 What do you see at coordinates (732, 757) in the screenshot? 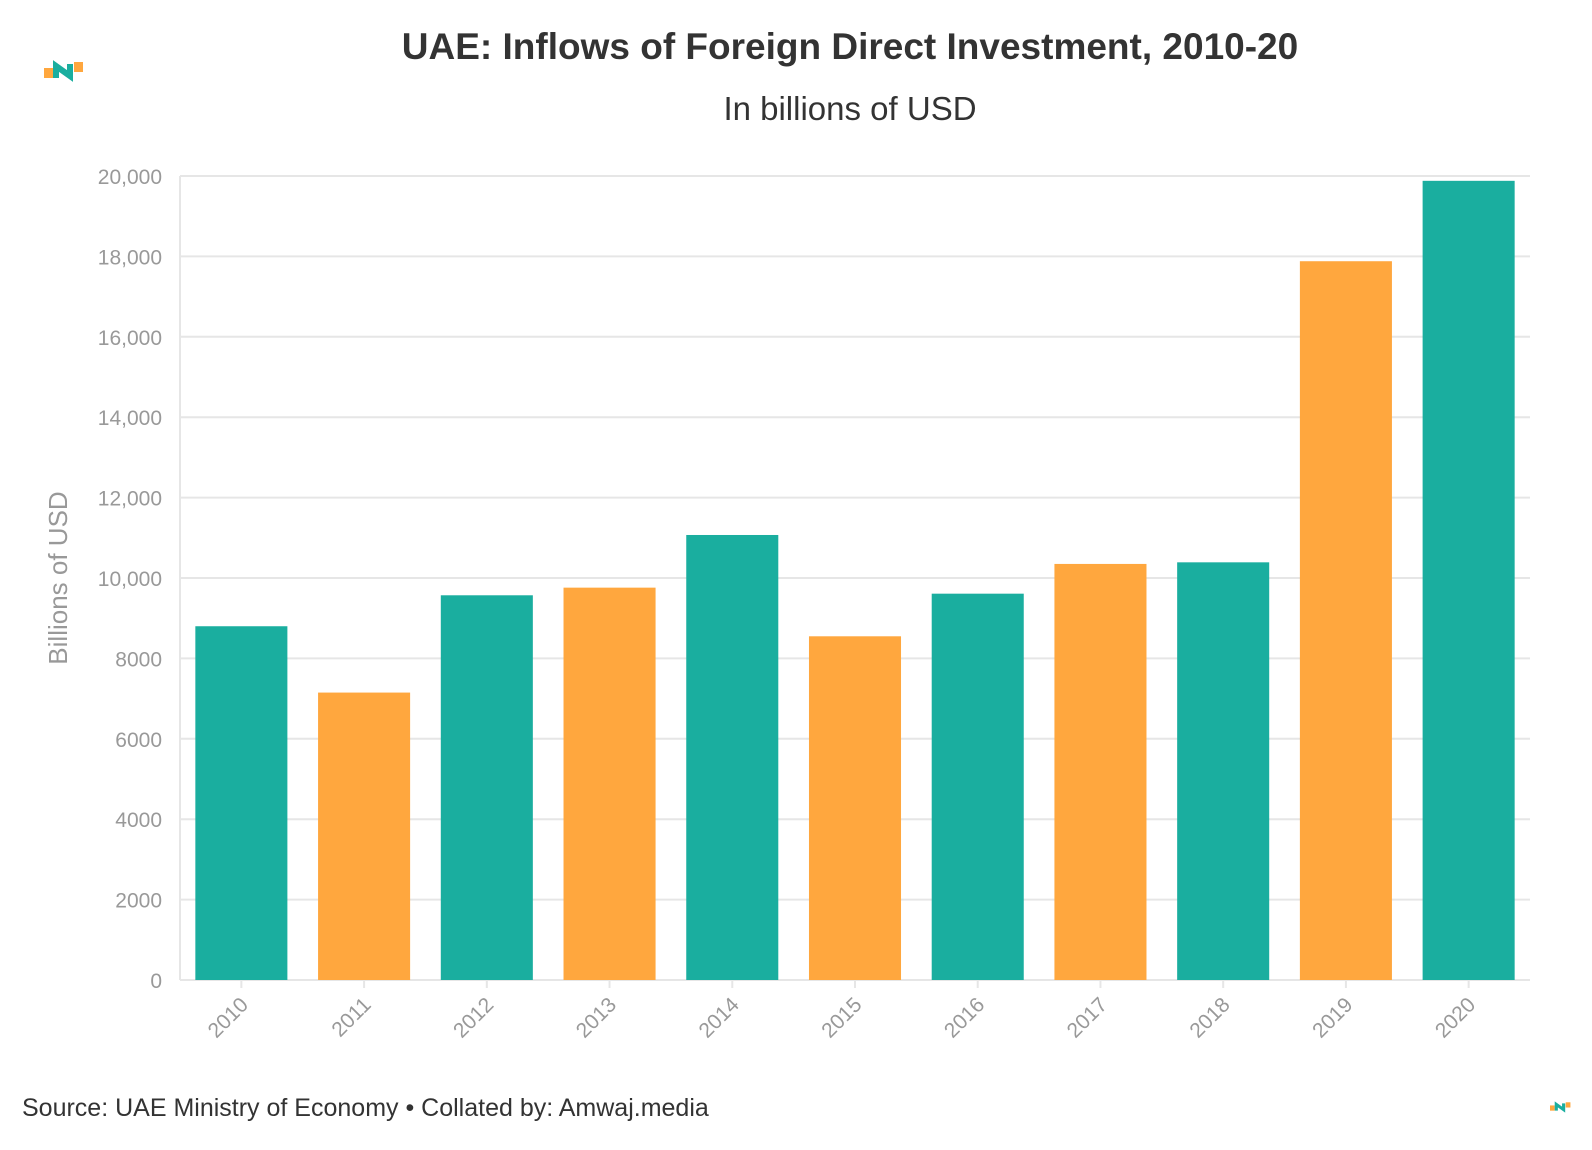
I see `bar-2014` at bounding box center [732, 757].